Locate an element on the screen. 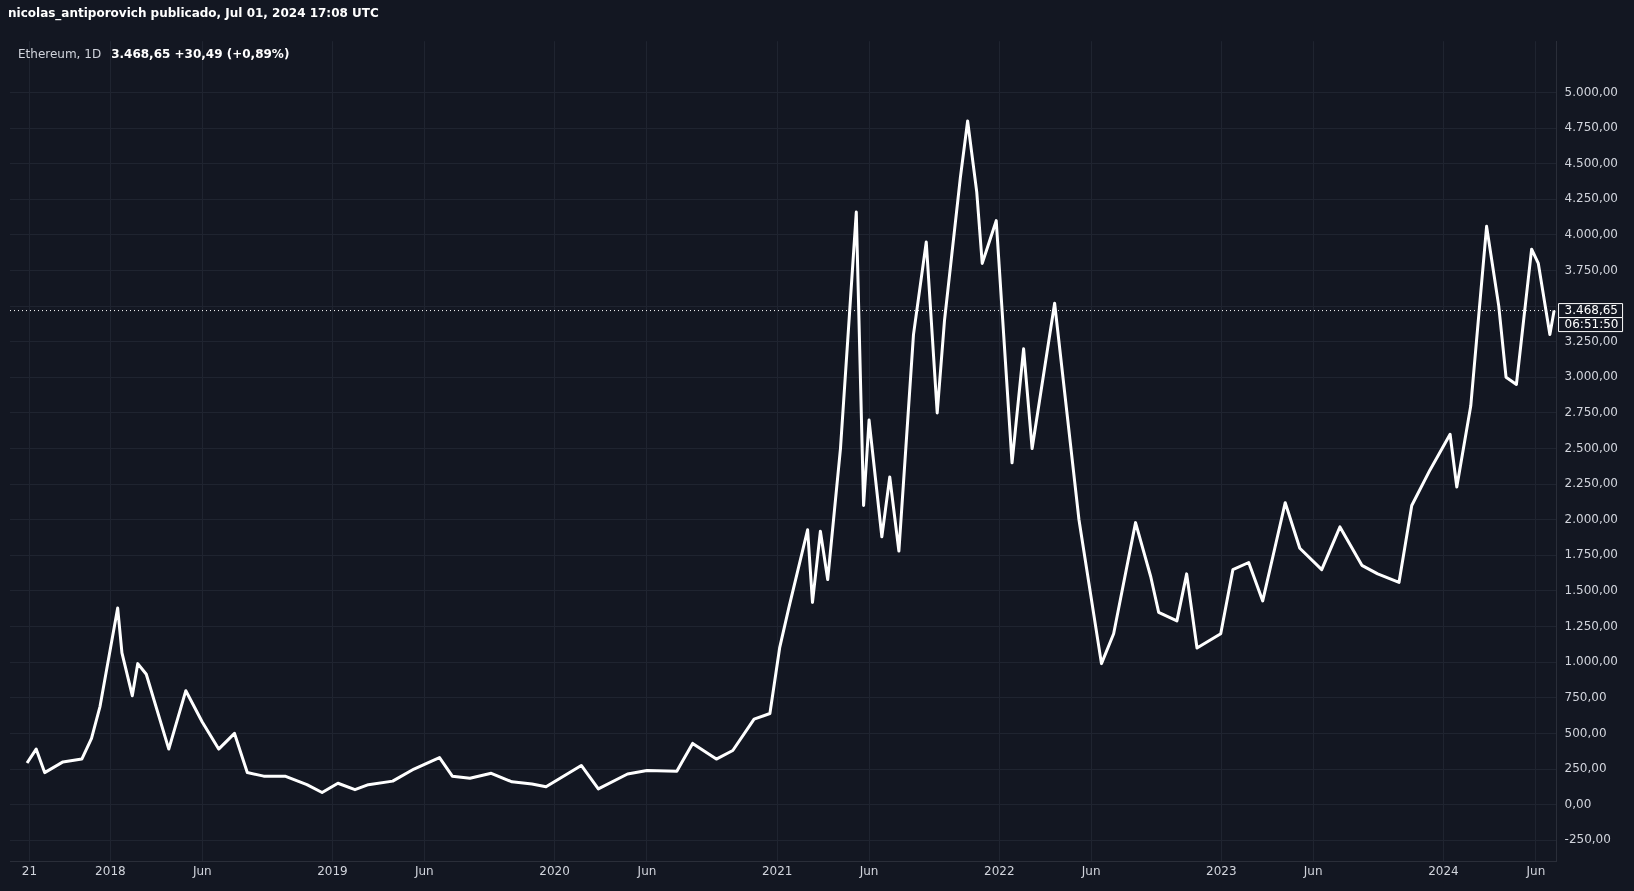  y-tick-label: 4.750,00 is located at coordinates (1591, 127).